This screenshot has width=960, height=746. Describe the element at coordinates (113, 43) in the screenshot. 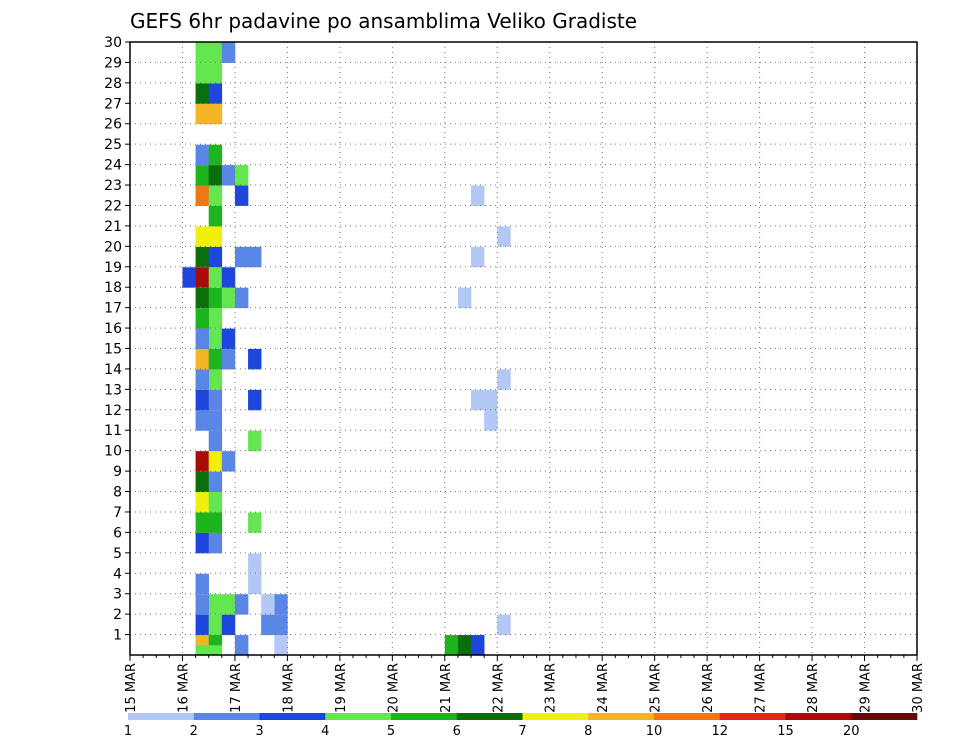

I see `y-tick-label: 30` at that location.